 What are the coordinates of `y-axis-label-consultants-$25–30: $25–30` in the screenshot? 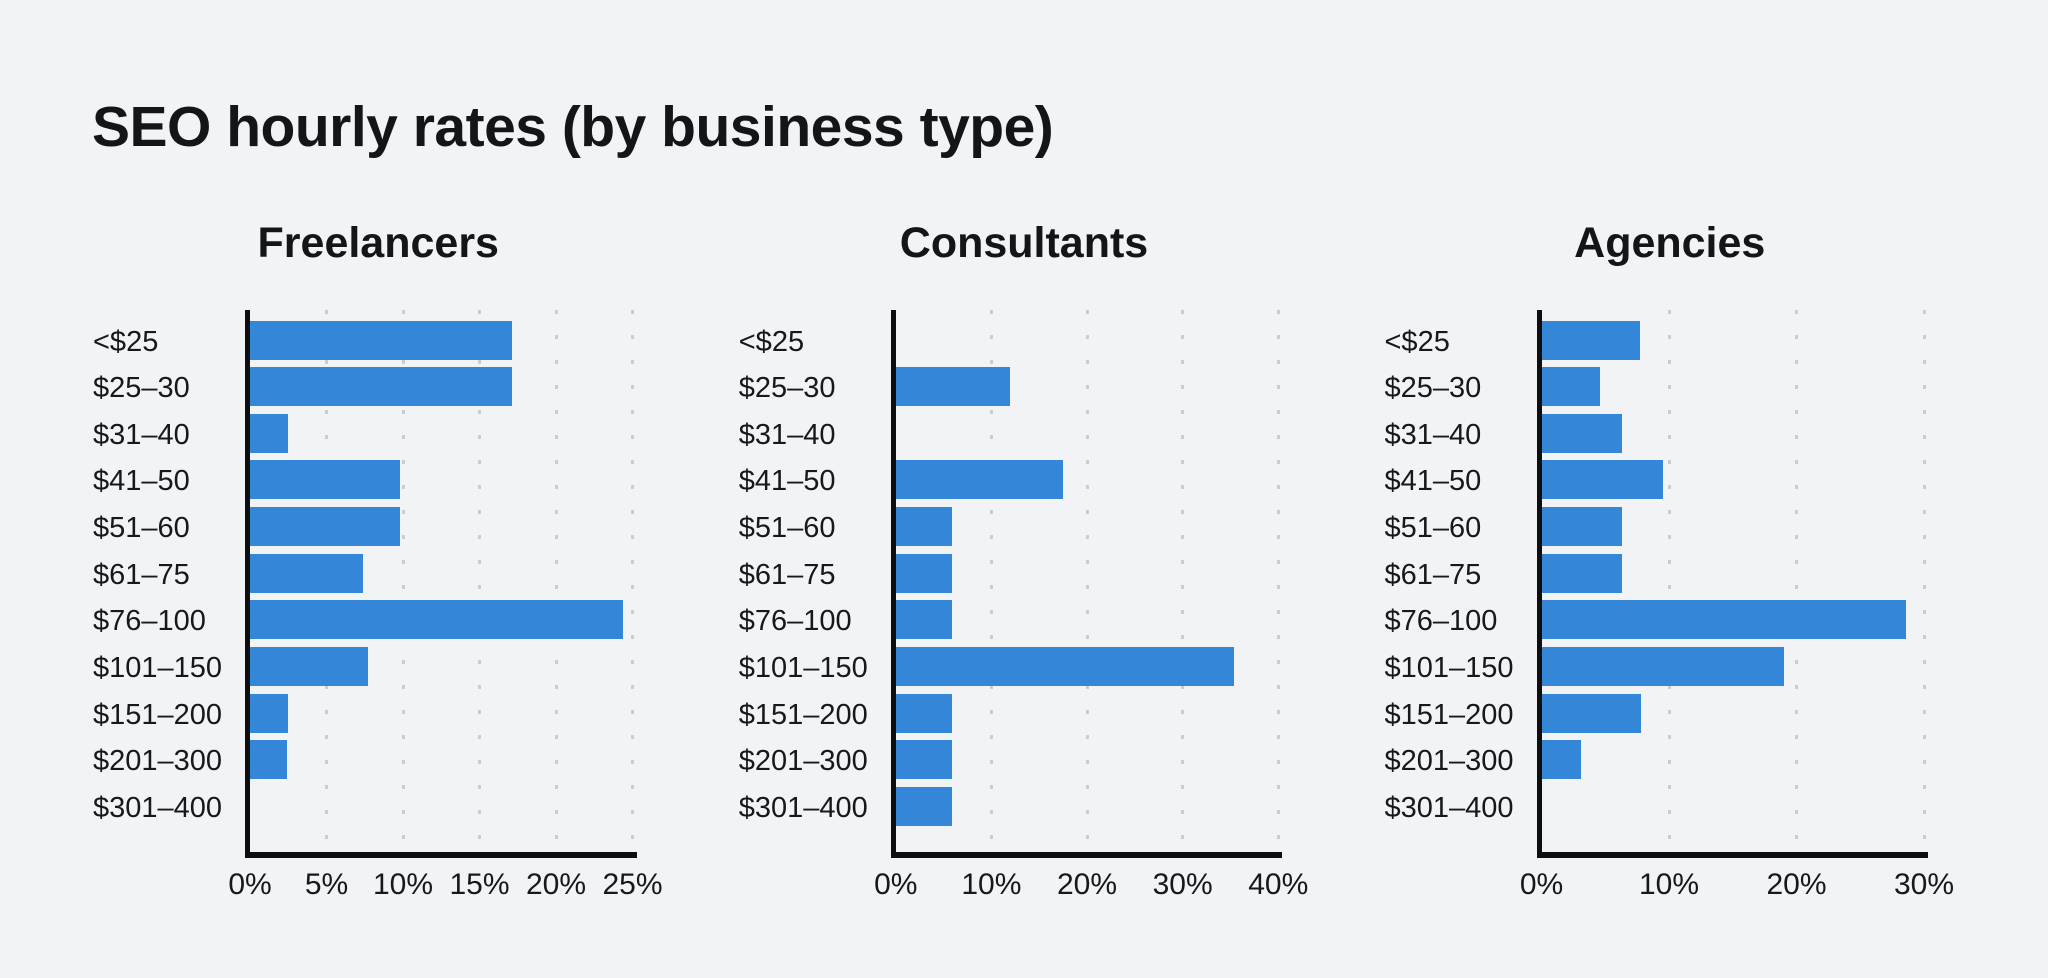 It's located at (787, 388).